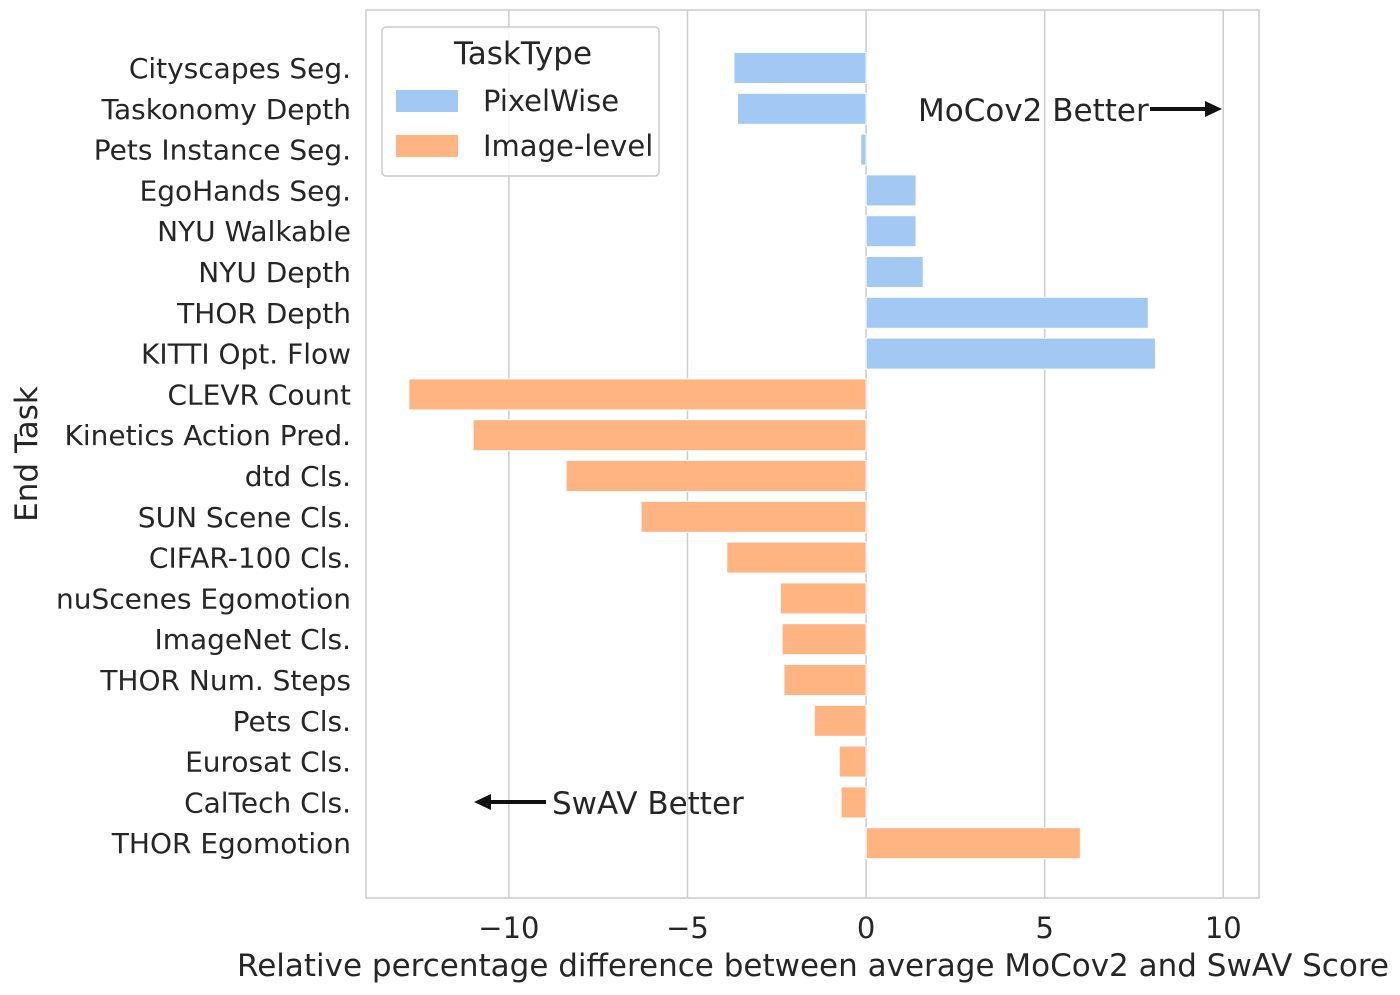 The height and width of the screenshot is (995, 1400). Describe the element at coordinates (225, 680) in the screenshot. I see `y-tick-label: THOR Num. Steps` at that location.